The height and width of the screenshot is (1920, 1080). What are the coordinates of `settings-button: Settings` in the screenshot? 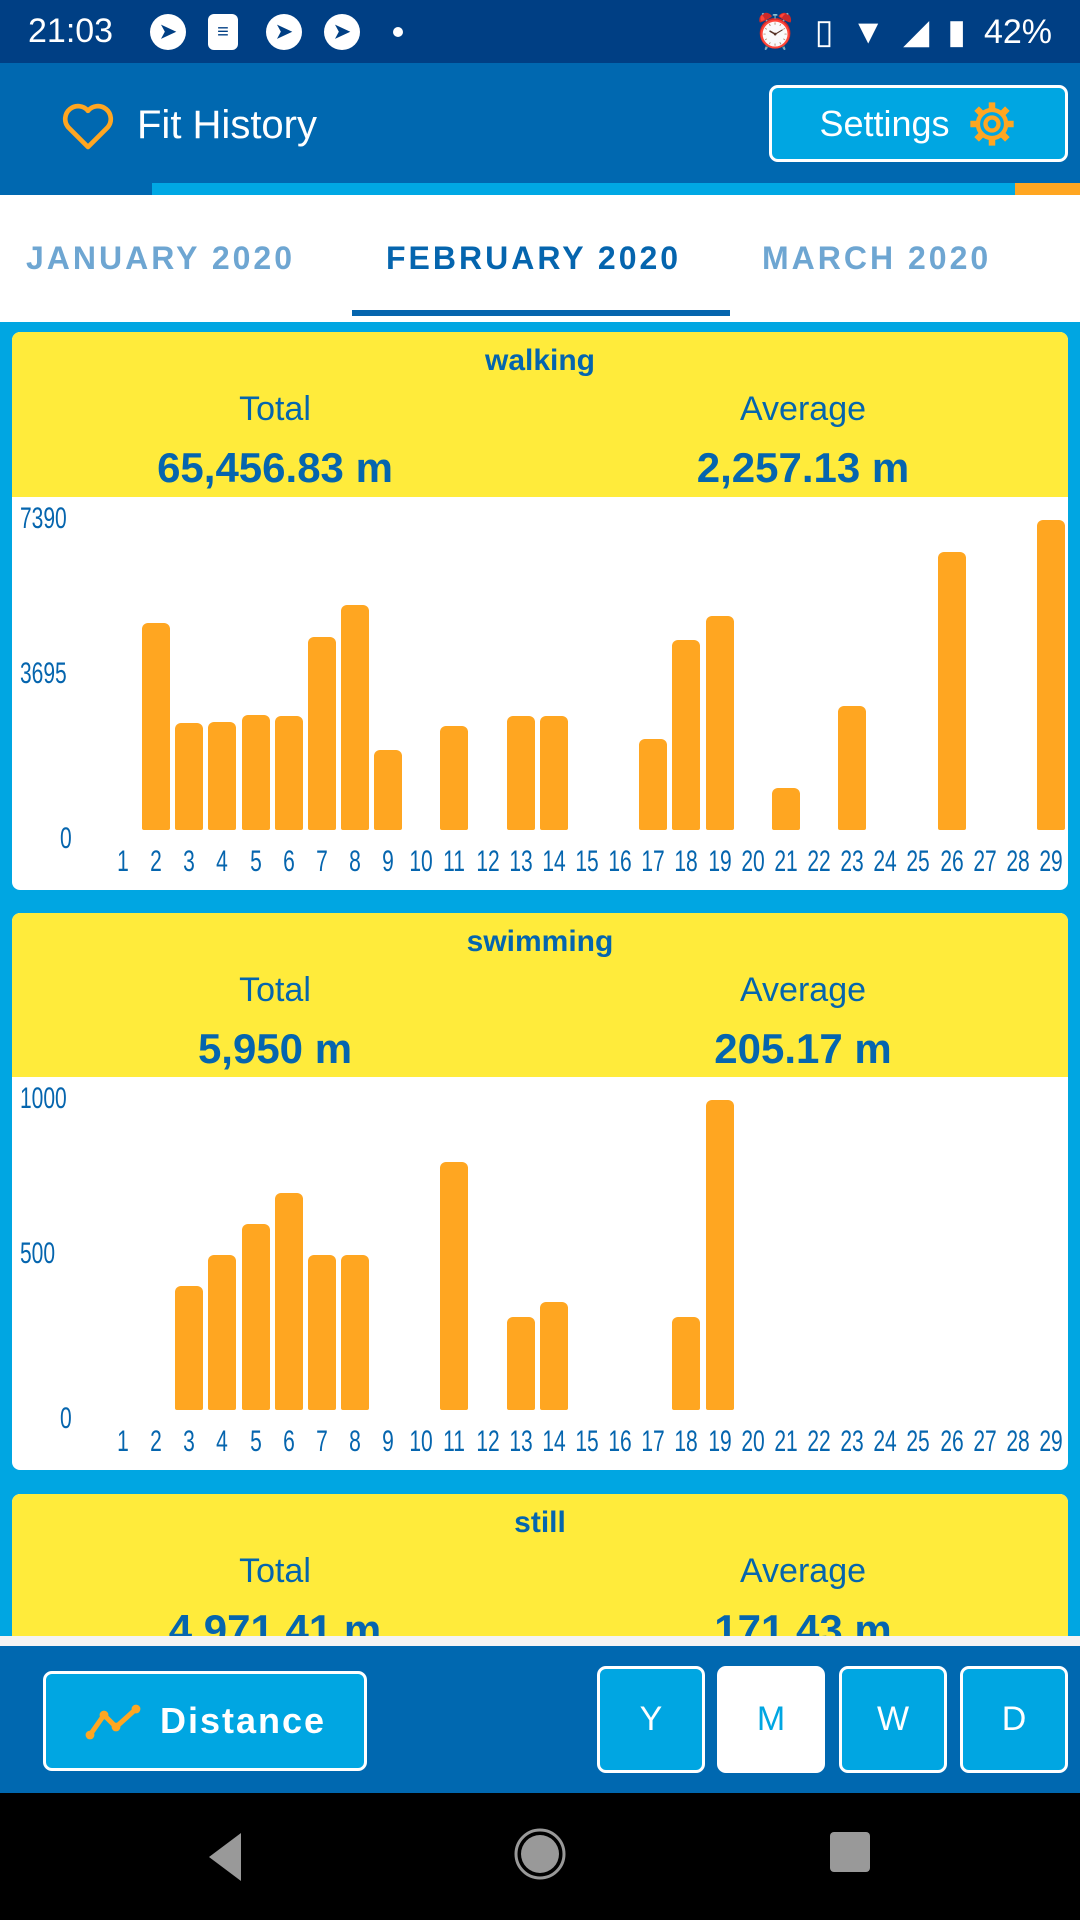 It's located at (918, 123).